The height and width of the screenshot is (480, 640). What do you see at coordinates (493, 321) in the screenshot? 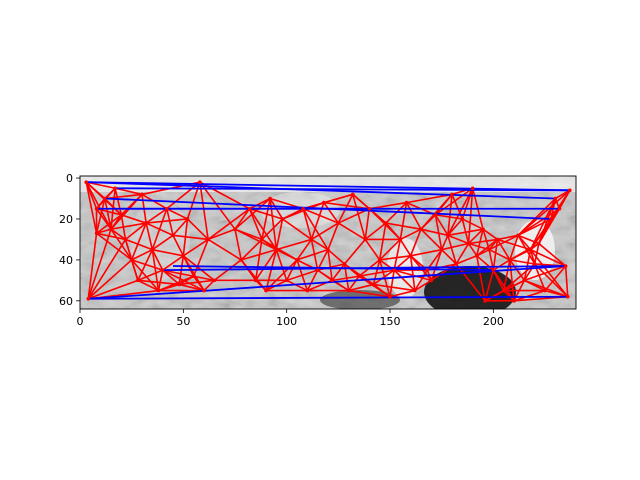
I see `x-tick-label: 200` at bounding box center [493, 321].